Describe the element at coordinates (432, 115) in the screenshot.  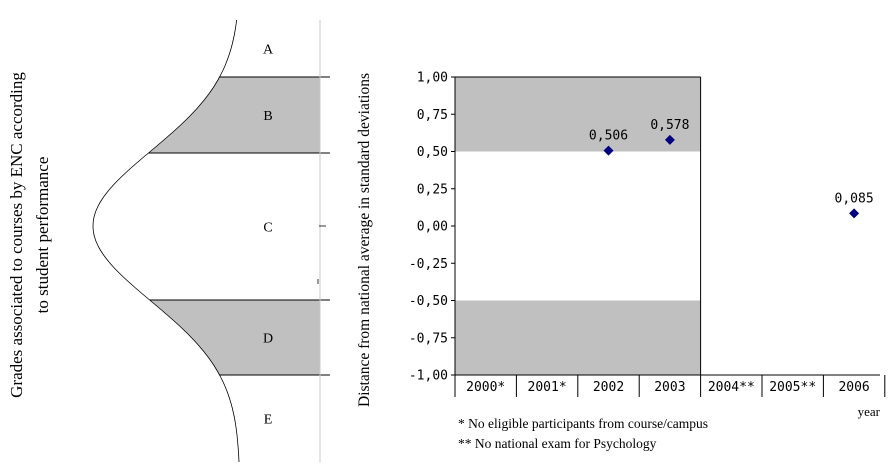
I see `y-tick-label: 0,75` at that location.